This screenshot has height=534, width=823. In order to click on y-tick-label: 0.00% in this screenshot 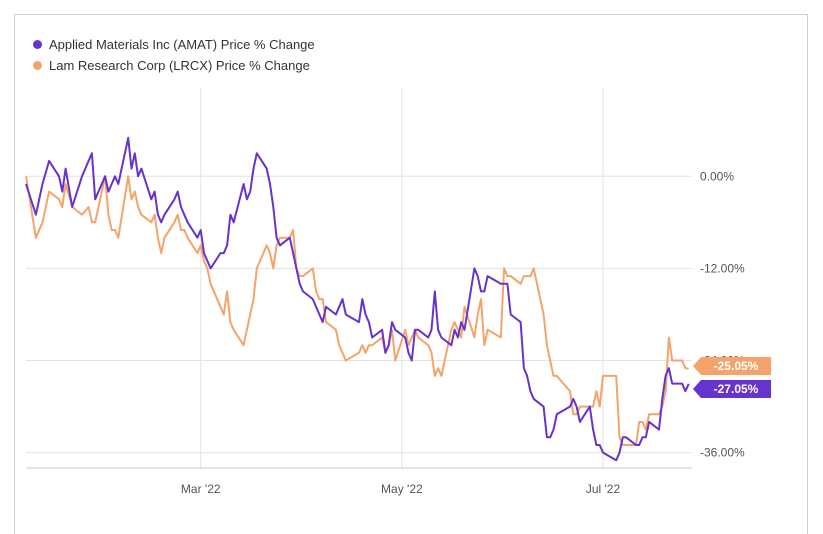, I will do `click(717, 176)`.